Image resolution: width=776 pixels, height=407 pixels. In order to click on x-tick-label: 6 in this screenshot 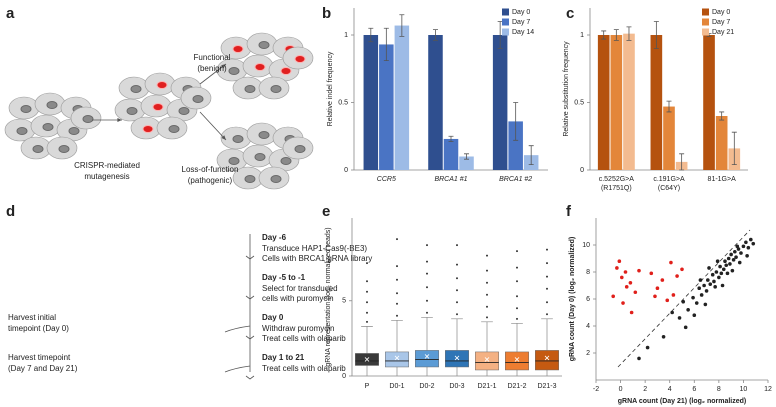, I will do `click(694, 389)`.